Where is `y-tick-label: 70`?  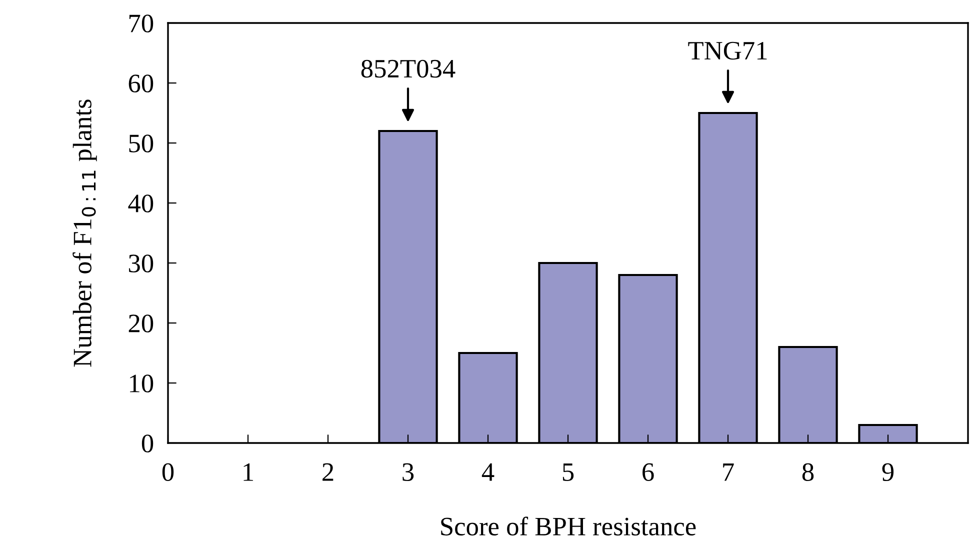
y-tick-label: 70 is located at coordinates (141, 23).